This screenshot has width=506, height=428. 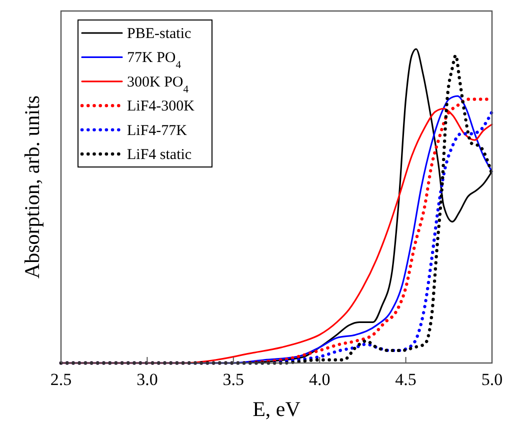 I want to click on x-axis-title: E, eV, so click(x=276, y=409).